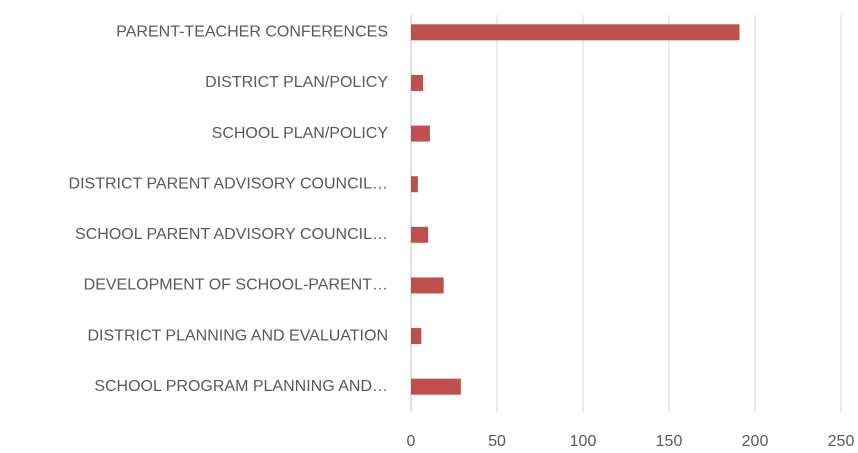  Describe the element at coordinates (497, 441) in the screenshot. I see `x-tick-label: 50` at that location.